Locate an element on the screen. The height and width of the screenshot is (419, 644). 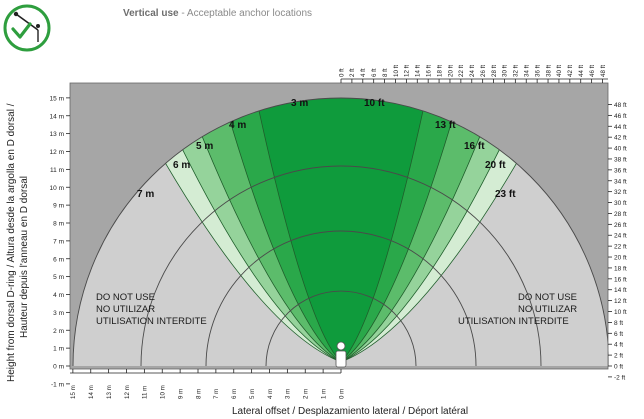
left-tick-label: -1 m is located at coordinates (57, 384).